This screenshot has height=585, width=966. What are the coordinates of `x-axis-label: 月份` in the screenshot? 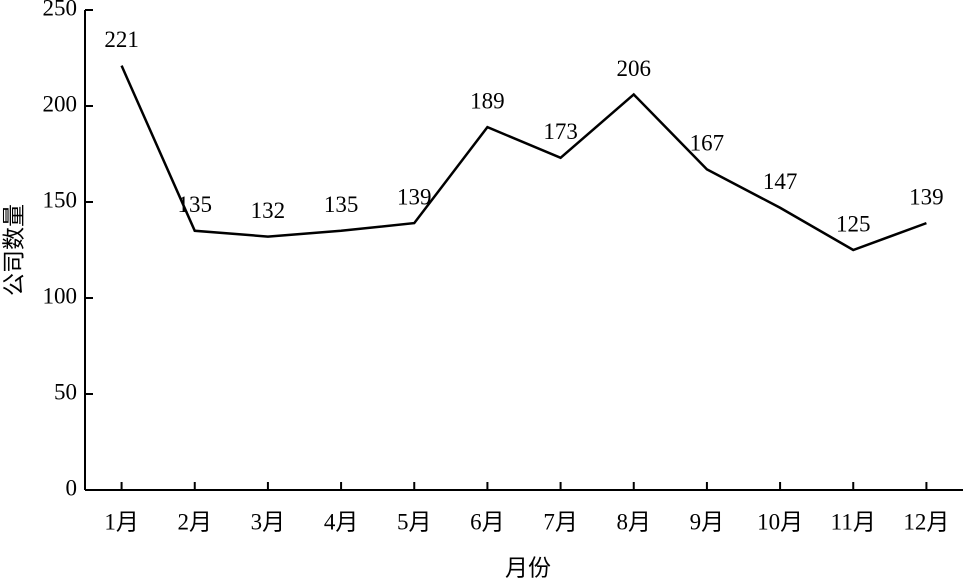 It's located at (528, 567).